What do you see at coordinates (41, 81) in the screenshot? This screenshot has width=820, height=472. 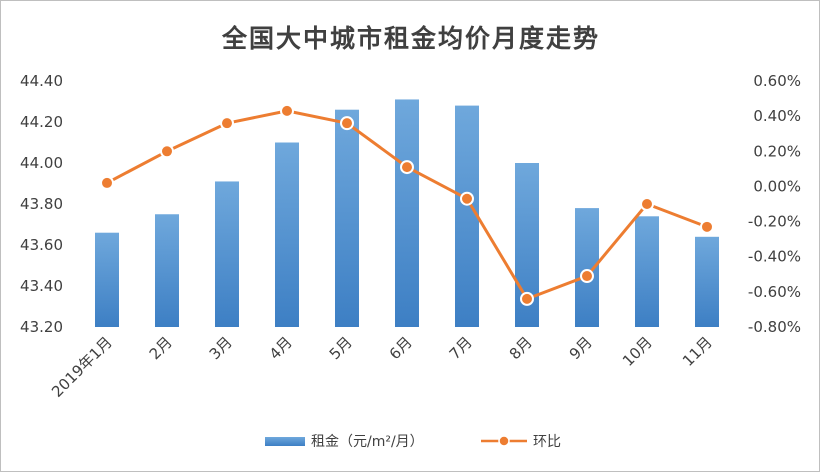 I see `left-tick-label: 44.40` at bounding box center [41, 81].